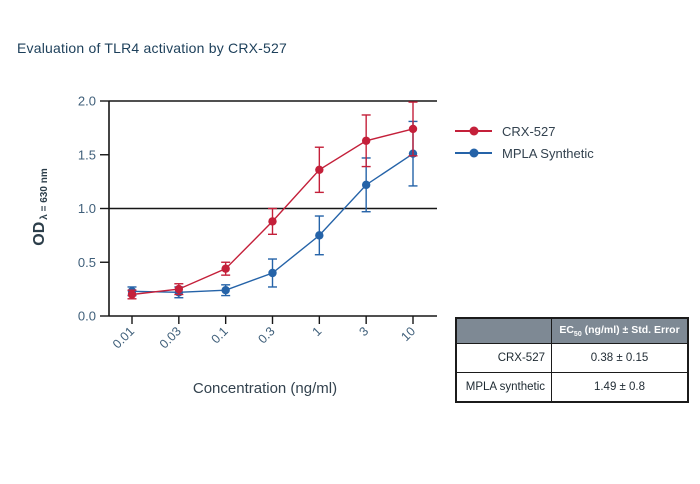  I want to click on legend-item-crx527: CRX-527, so click(524, 131).